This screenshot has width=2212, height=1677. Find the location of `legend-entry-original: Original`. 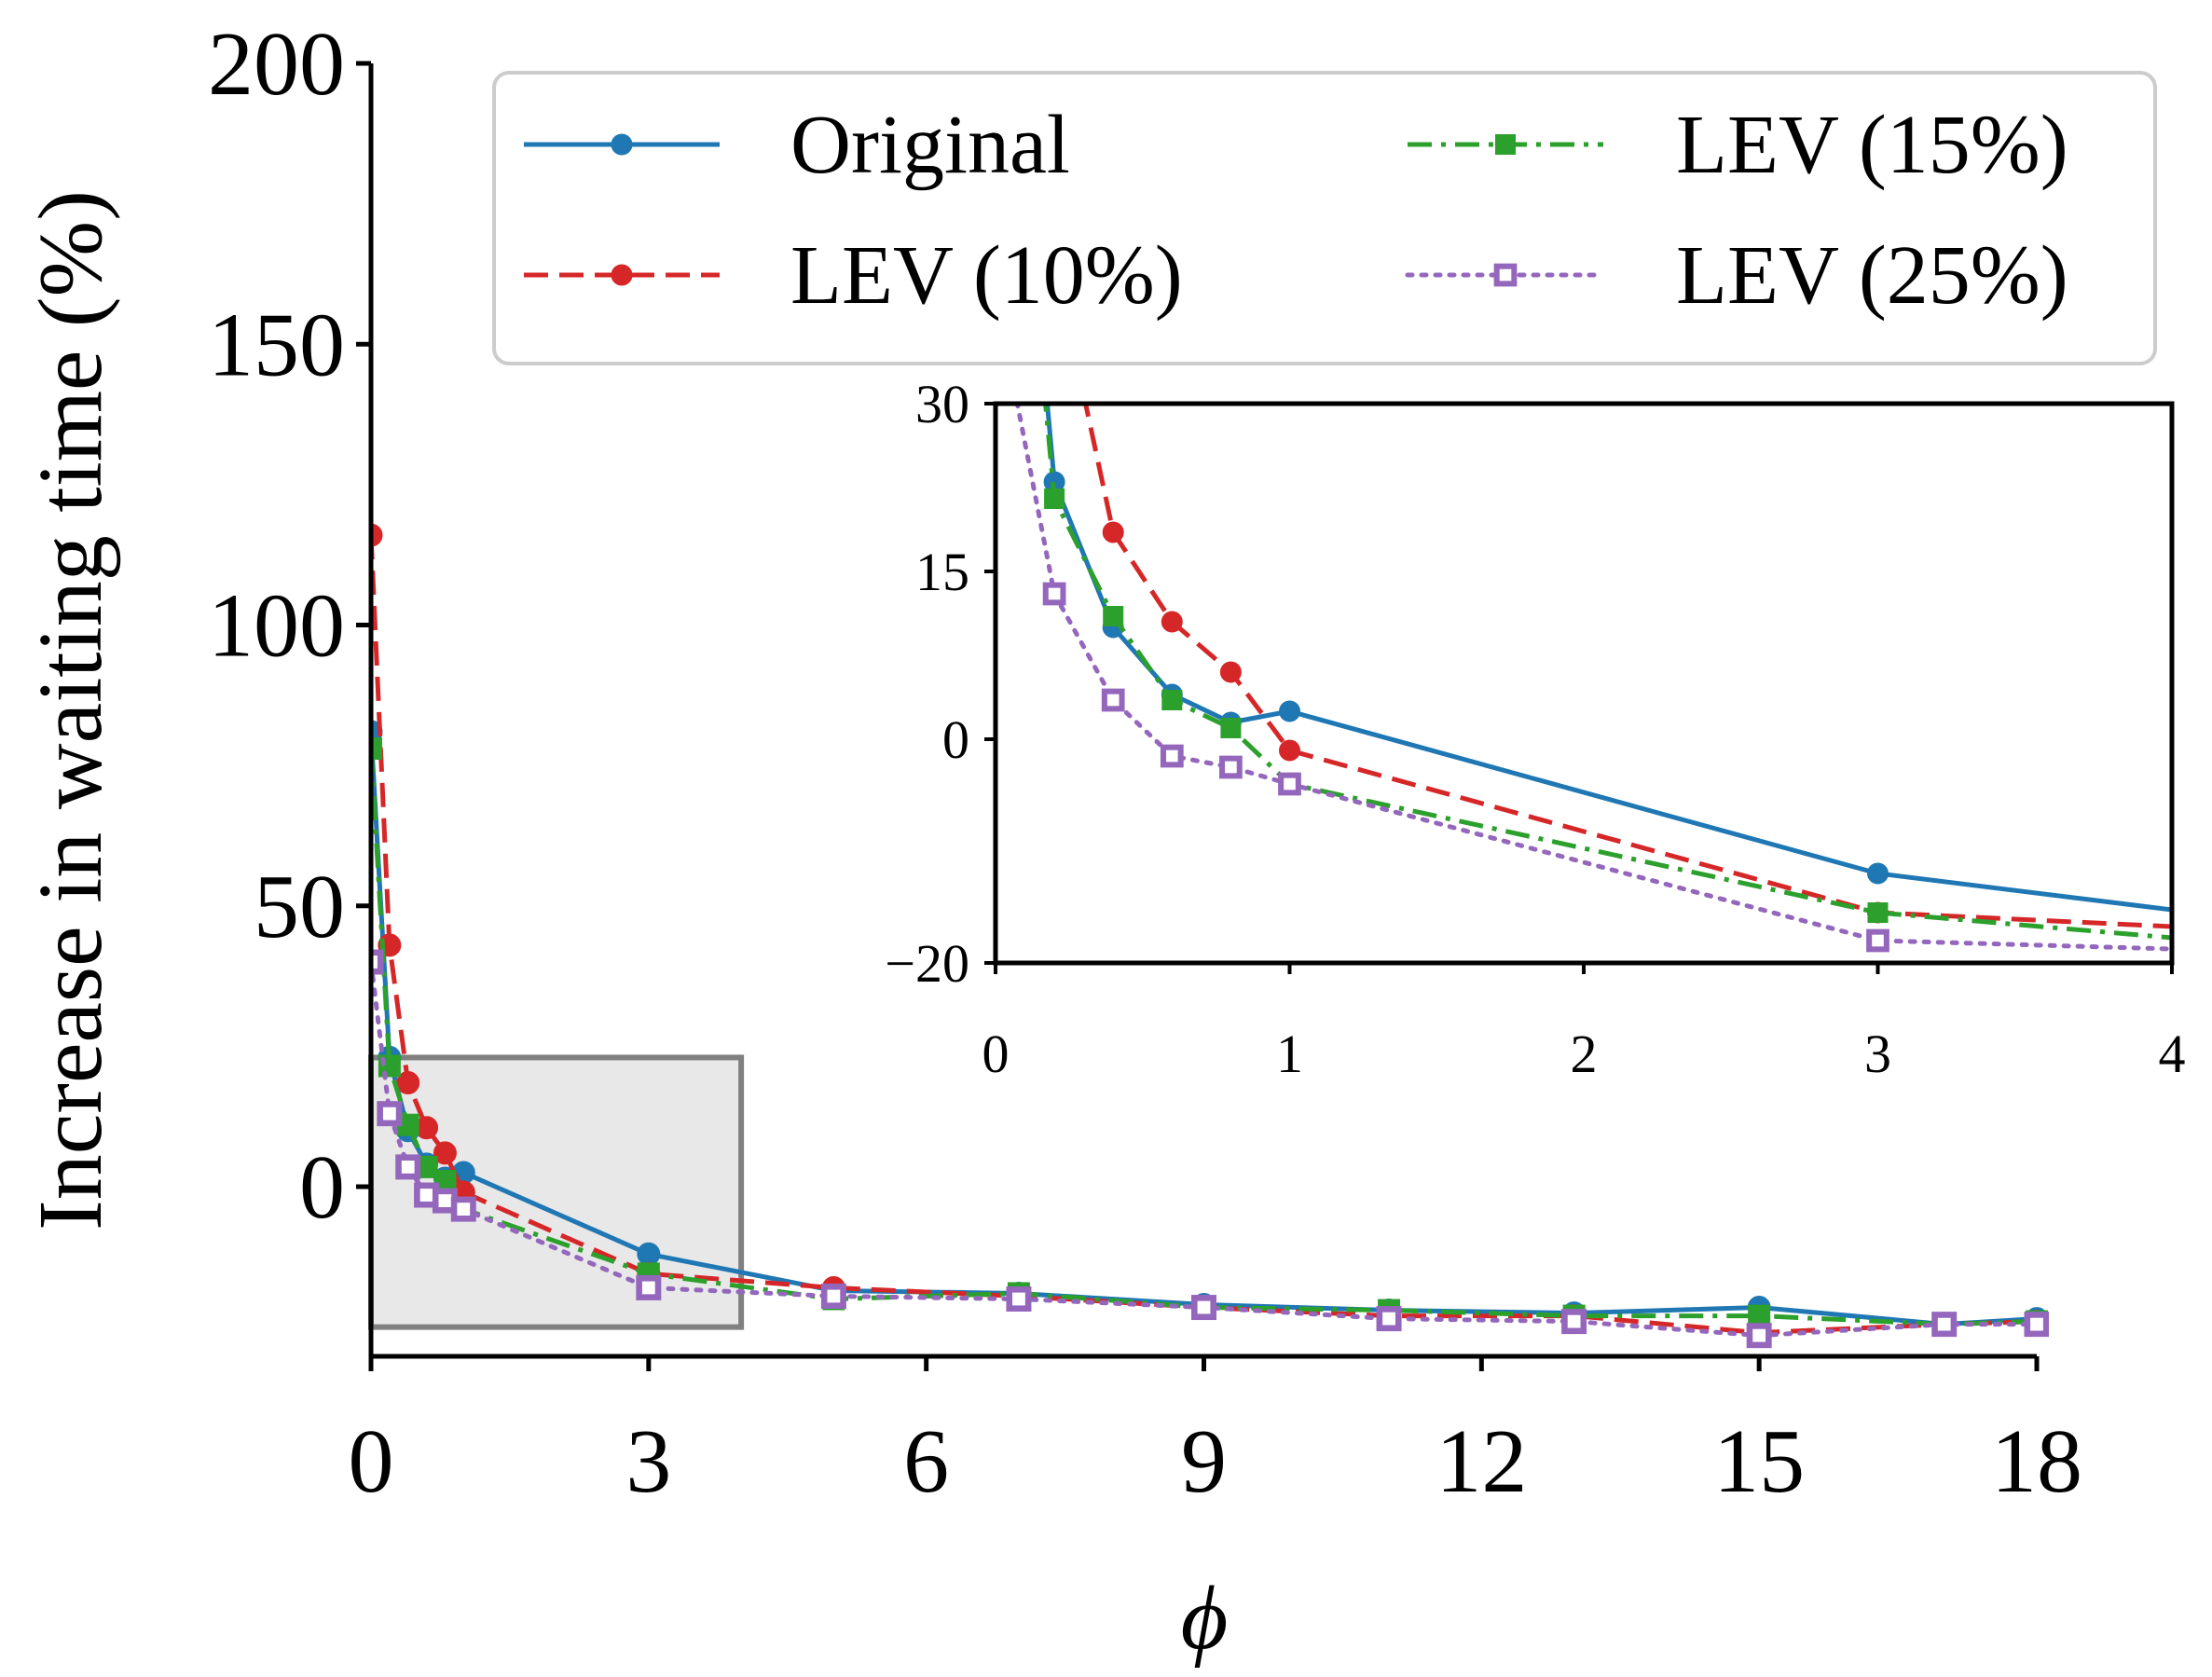

legend-entry-original: Original is located at coordinates (797, 145).